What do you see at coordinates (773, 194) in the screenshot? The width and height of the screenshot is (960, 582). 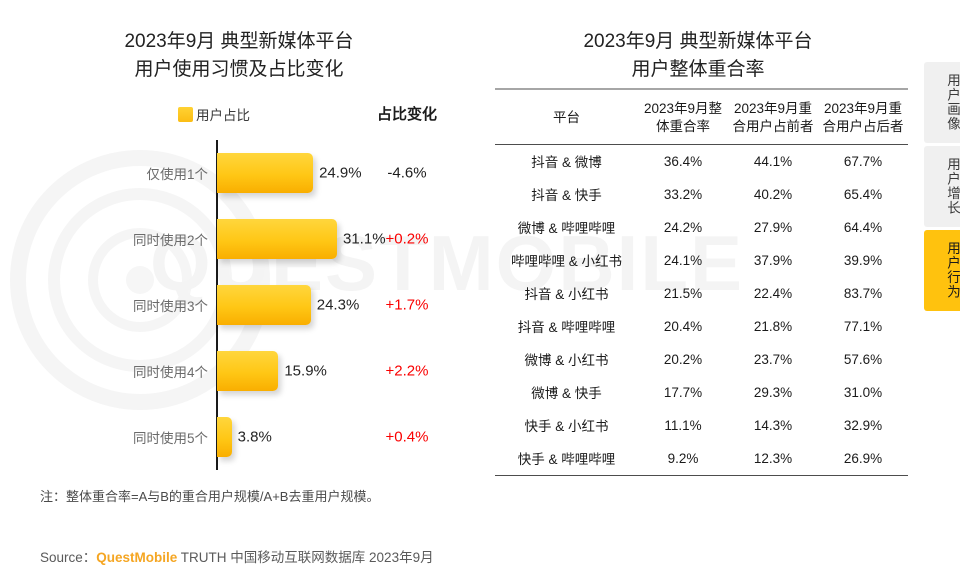 I see `cell-share-of-former: 40.2%` at bounding box center [773, 194].